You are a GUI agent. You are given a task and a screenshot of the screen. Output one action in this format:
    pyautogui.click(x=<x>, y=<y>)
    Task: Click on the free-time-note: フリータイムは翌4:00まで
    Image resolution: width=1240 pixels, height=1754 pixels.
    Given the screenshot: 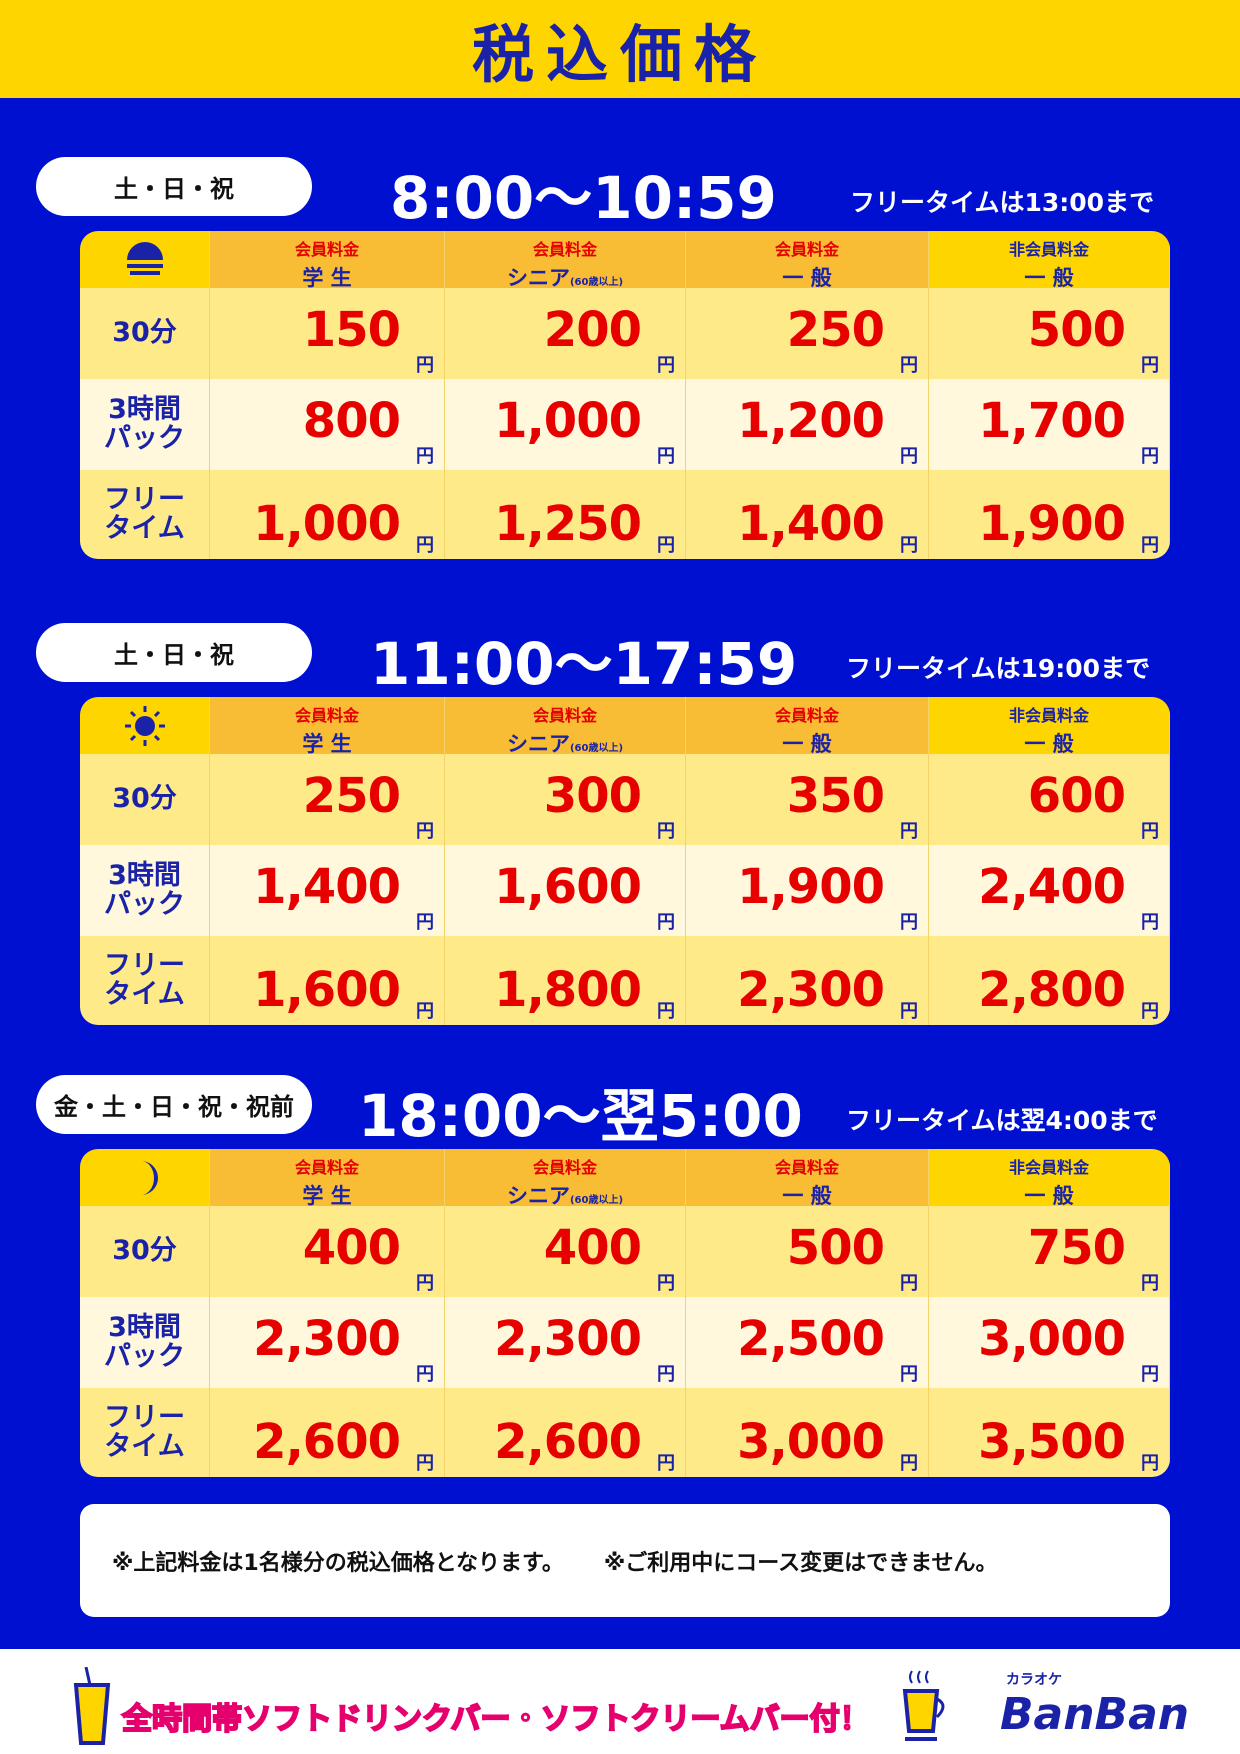 What is the action you would take?
    pyautogui.click(x=1002, y=1120)
    